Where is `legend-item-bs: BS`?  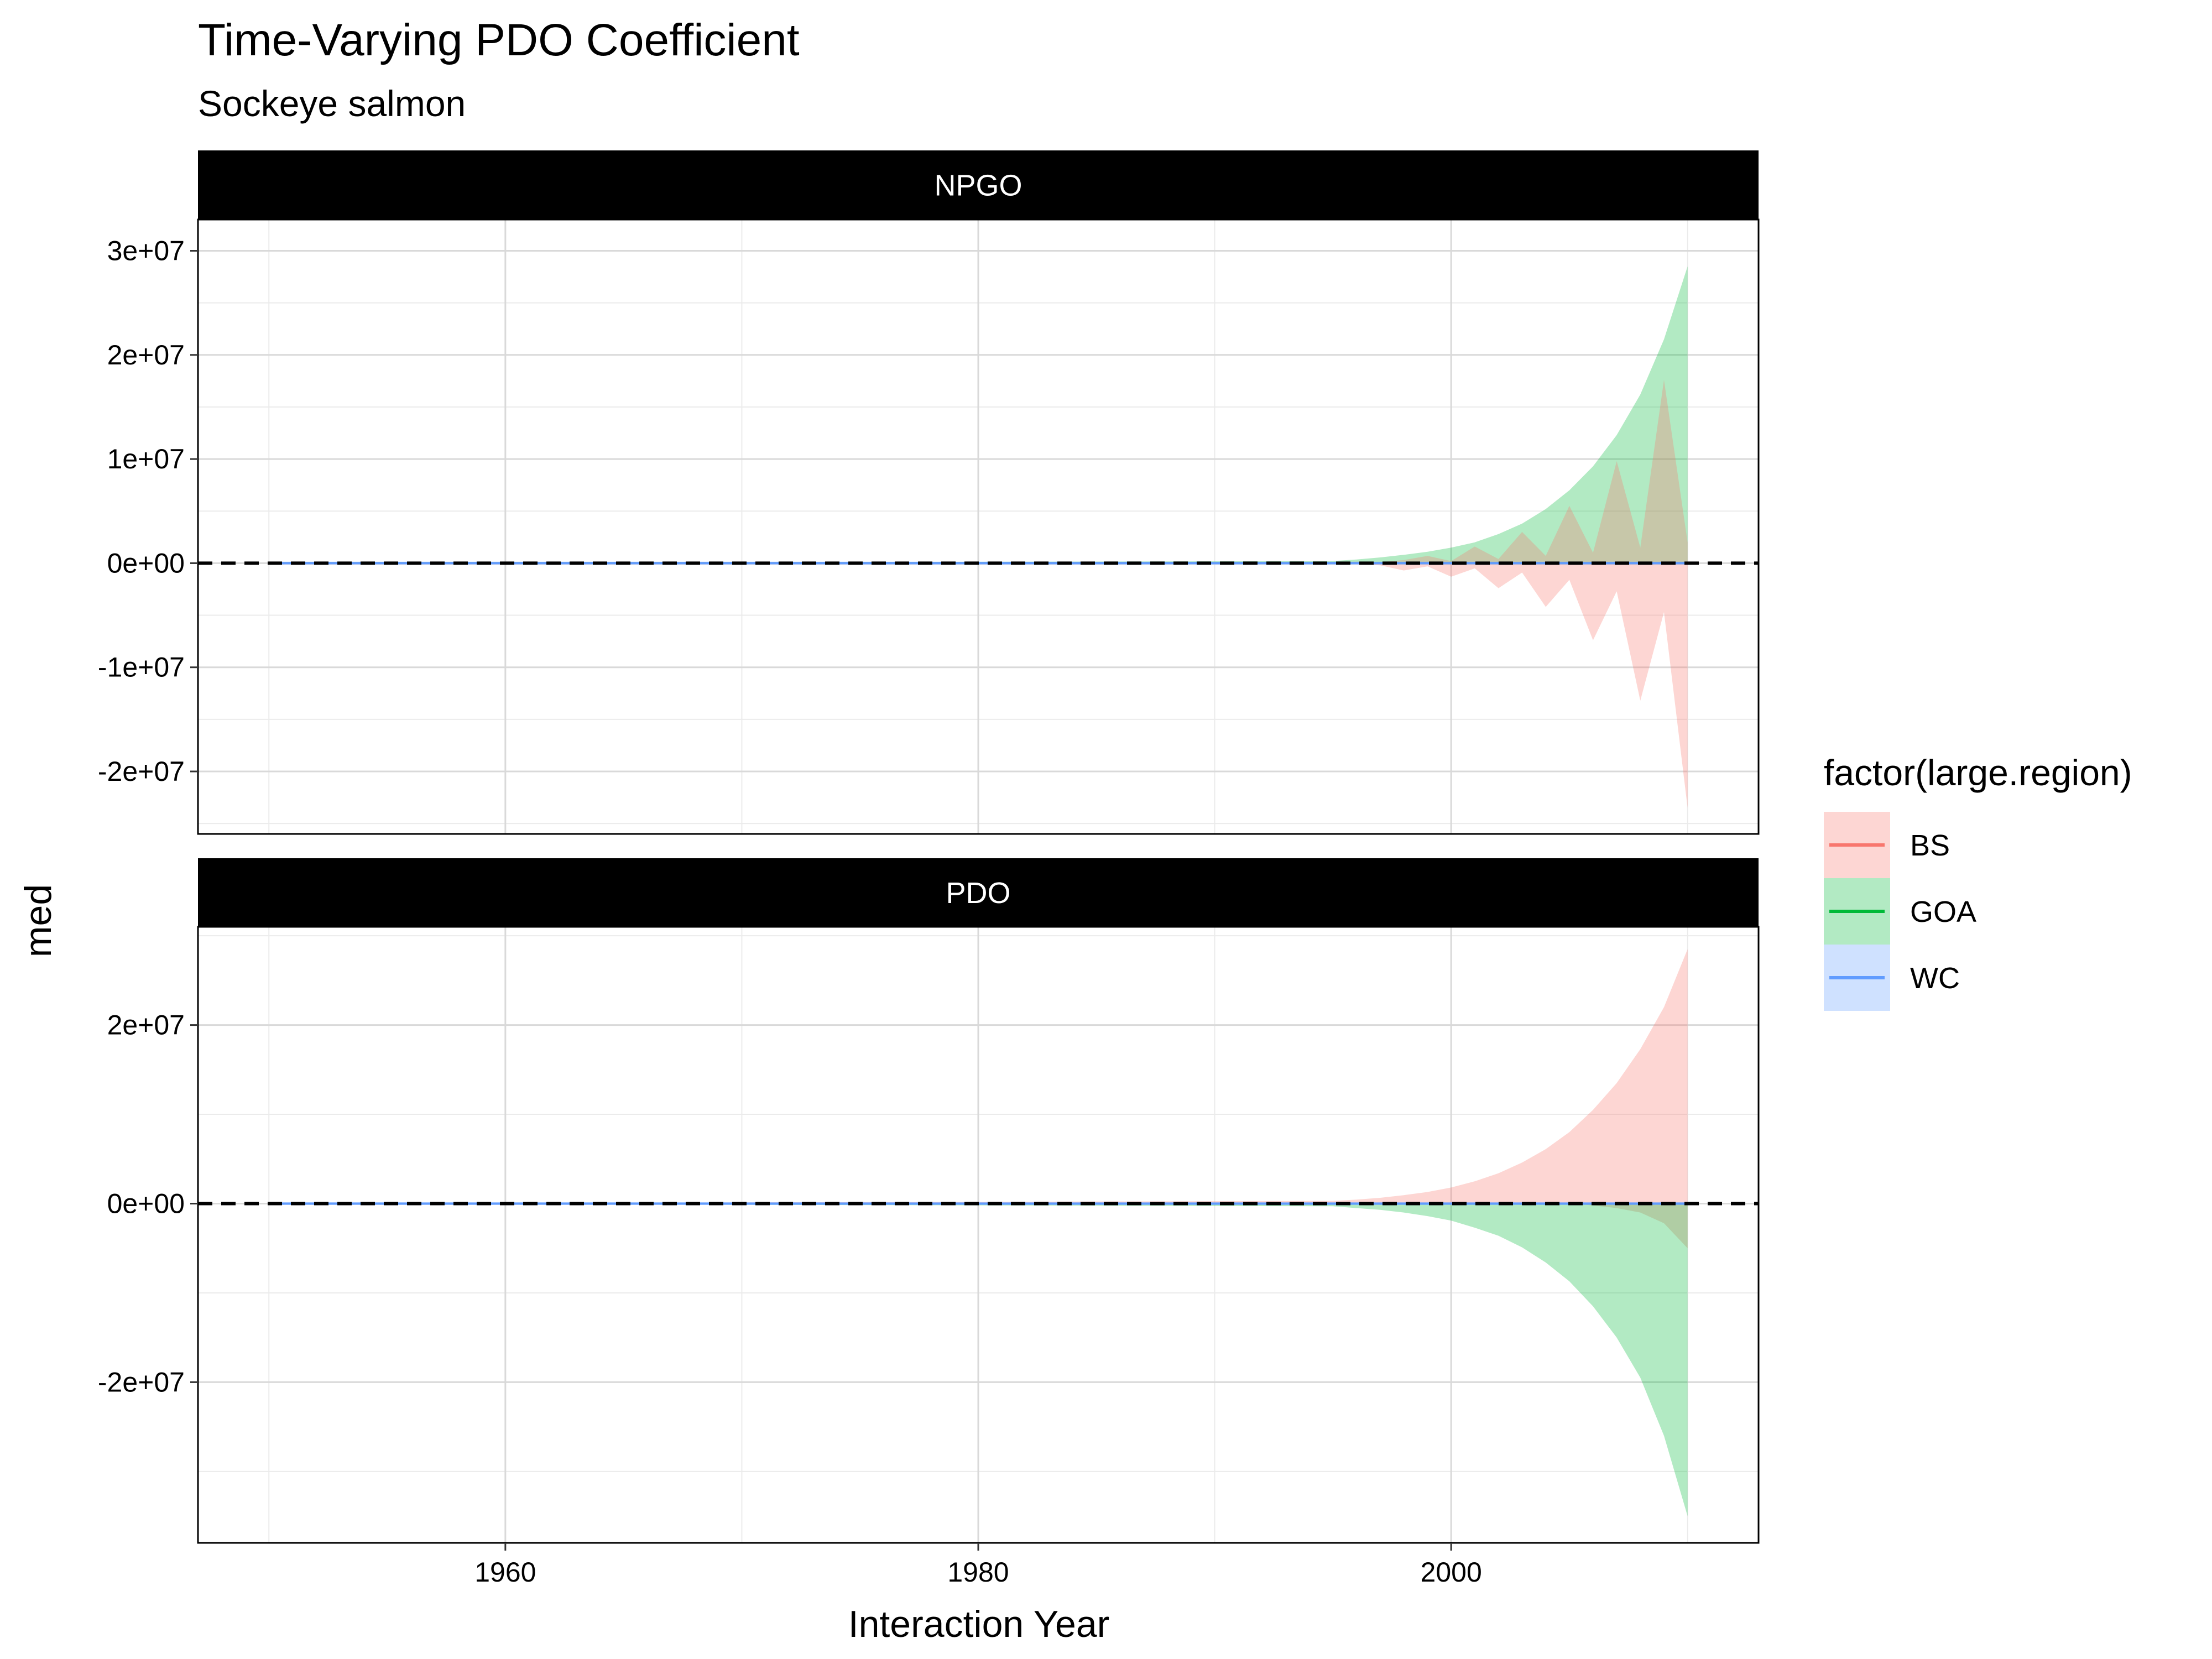 legend-item-bs: BS is located at coordinates (1887, 845).